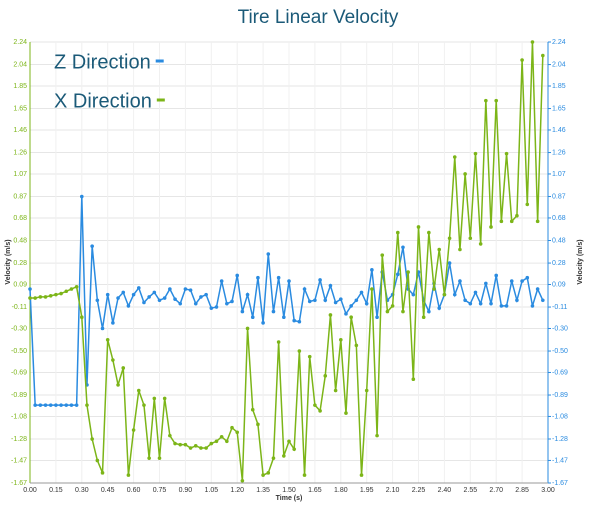 This screenshot has width=589, height=525. Describe the element at coordinates (82, 490) in the screenshot. I see `x-tick-label: 0.30` at that location.